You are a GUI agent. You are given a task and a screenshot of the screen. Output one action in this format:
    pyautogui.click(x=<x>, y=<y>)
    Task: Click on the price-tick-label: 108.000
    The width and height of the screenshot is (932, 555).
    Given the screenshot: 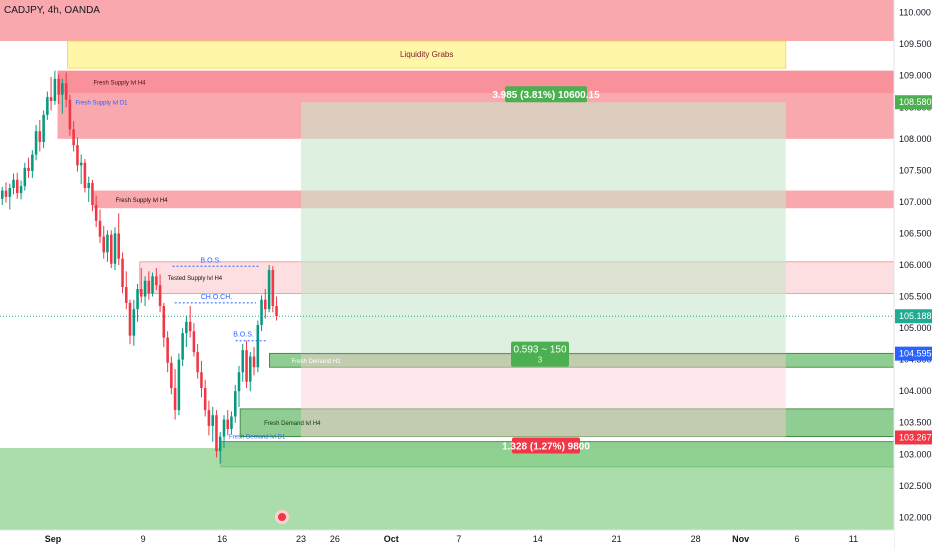 What is the action you would take?
    pyautogui.click(x=915, y=139)
    